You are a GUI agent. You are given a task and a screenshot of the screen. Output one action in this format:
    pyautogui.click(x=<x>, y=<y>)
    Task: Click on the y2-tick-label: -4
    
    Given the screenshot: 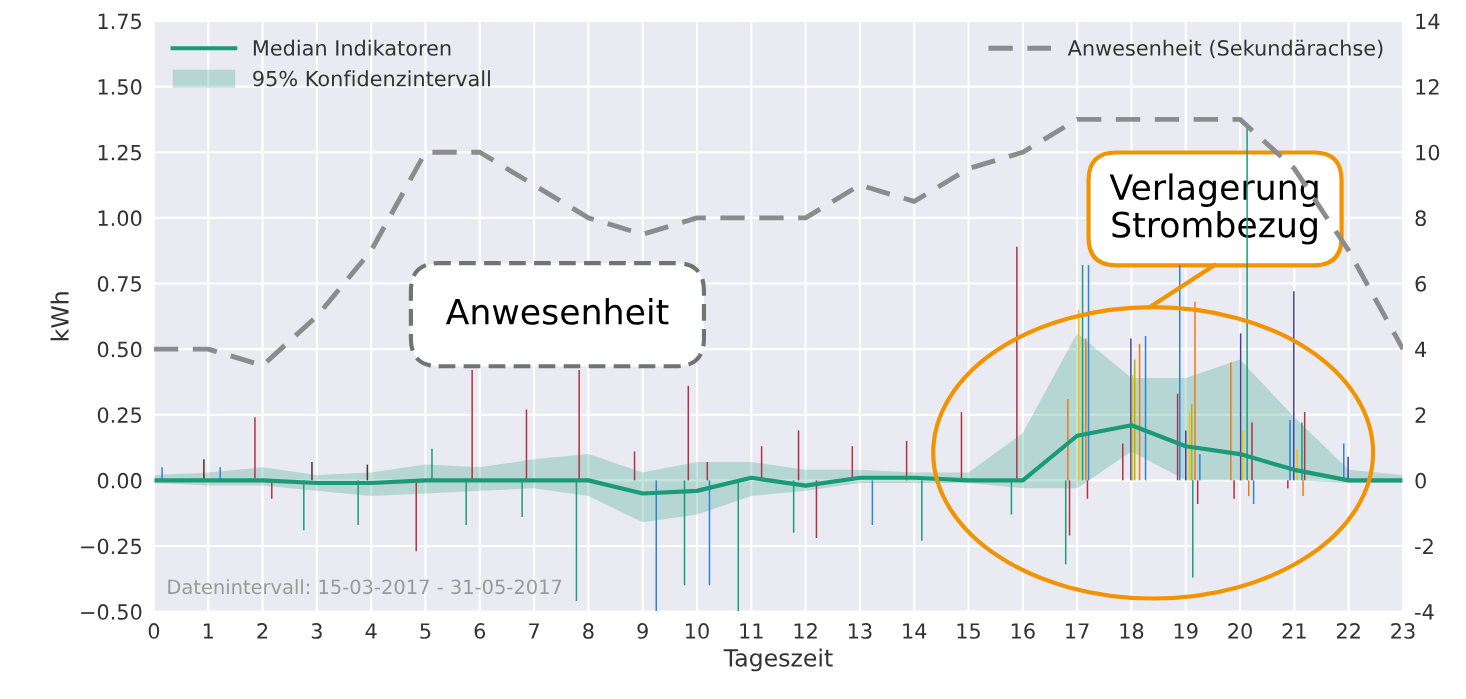 What is the action you would take?
    pyautogui.click(x=1424, y=612)
    